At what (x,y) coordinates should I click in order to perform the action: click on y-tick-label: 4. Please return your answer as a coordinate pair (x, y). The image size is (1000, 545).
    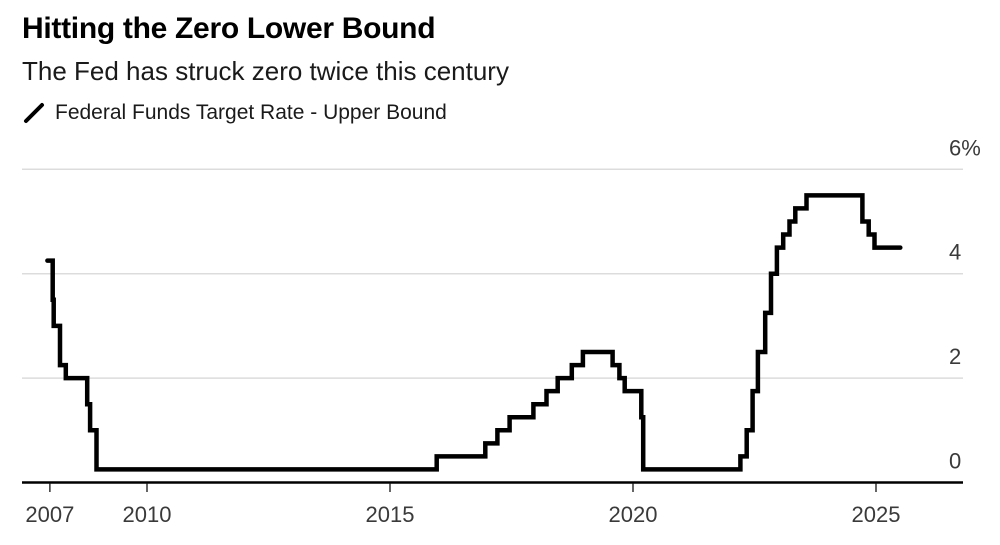
    Looking at the image, I should click on (955, 252).